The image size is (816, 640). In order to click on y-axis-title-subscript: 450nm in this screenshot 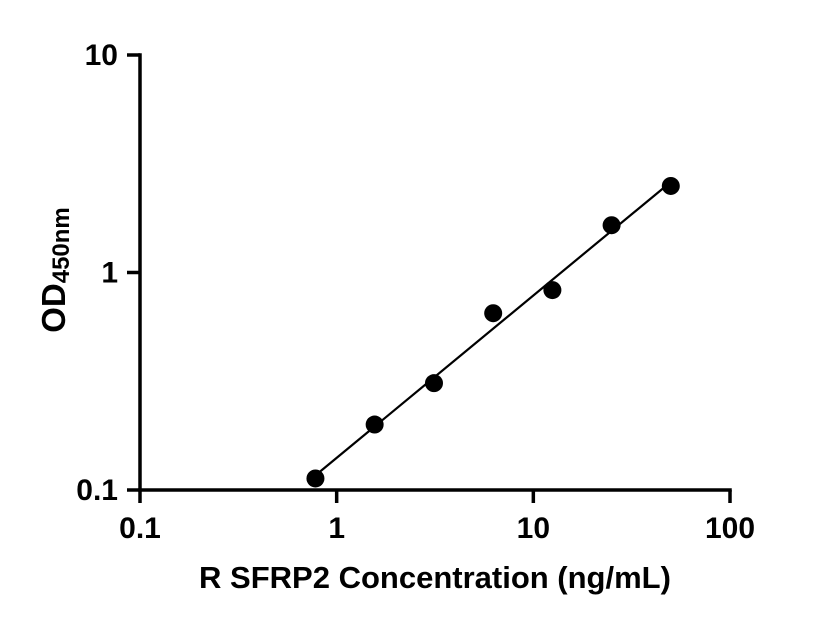, I will do `click(61, 245)`.